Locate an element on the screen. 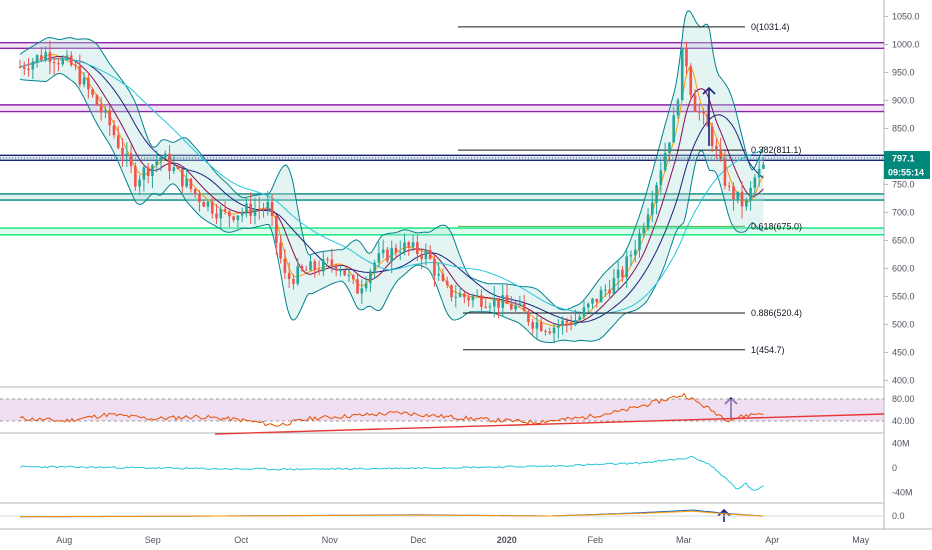 The height and width of the screenshot is (550, 932). price-tick-label: 500.0 is located at coordinates (903, 324).